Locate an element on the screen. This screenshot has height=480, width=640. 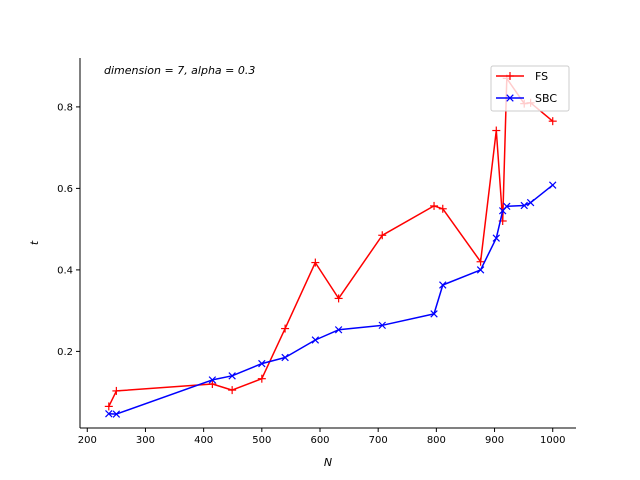
legend-entries: FS SBC is located at coordinates (526, 87).